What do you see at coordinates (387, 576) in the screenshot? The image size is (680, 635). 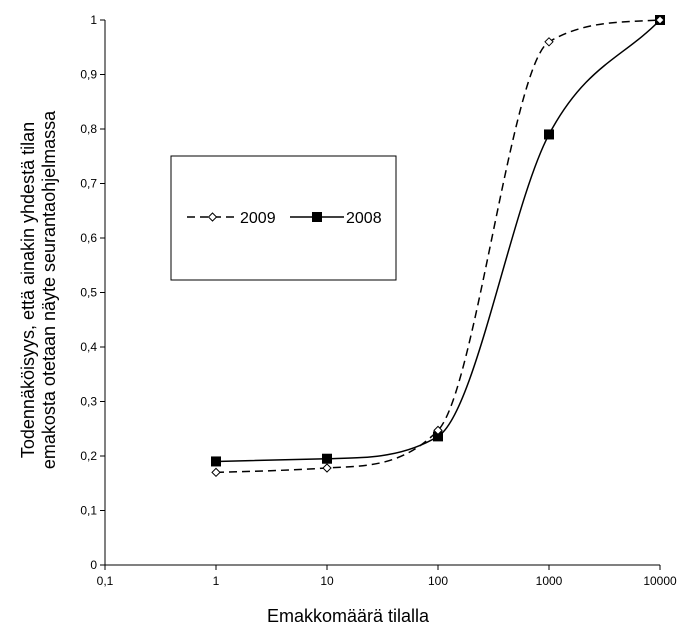 I see `x-axis-ticks: 0,1 1 10 100 1000 10000` at bounding box center [387, 576].